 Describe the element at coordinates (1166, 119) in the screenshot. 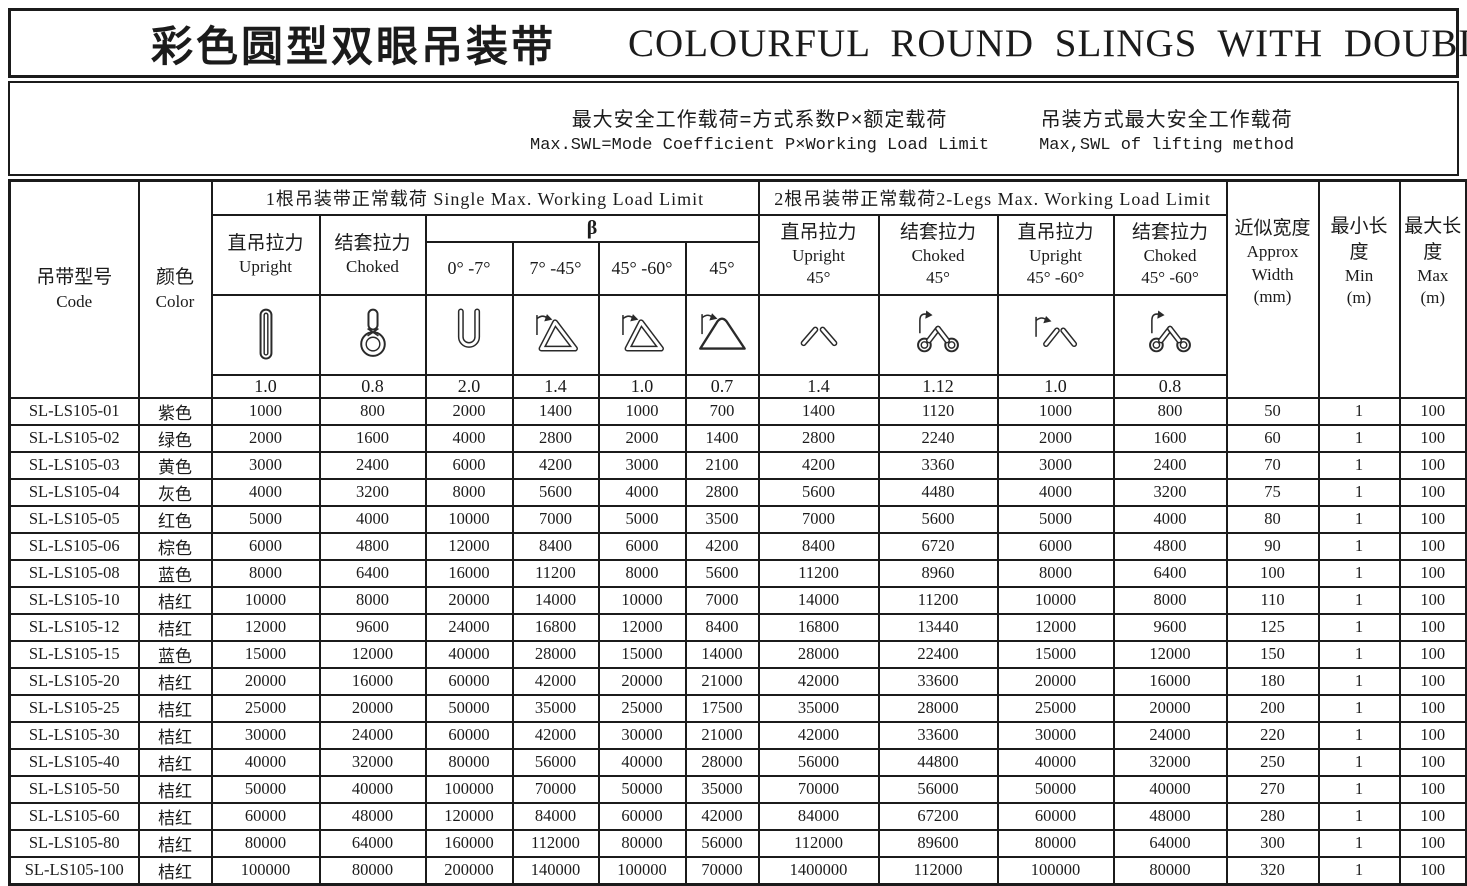

I see `formula-method-zh: 吊装方式最大安全工作载荷` at that location.